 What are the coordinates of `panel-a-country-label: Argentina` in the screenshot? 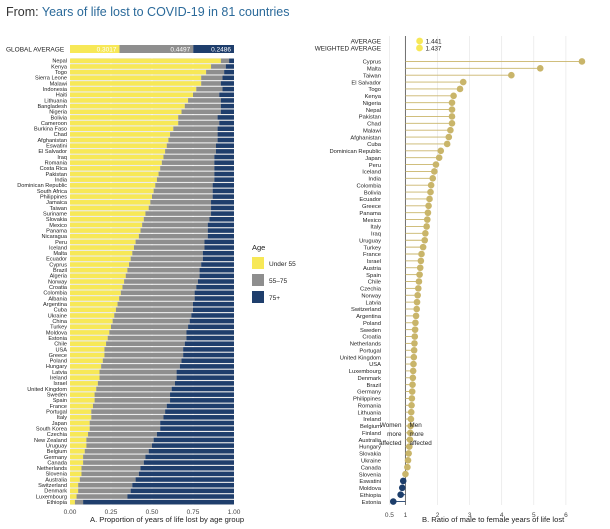 It's located at (55, 305).